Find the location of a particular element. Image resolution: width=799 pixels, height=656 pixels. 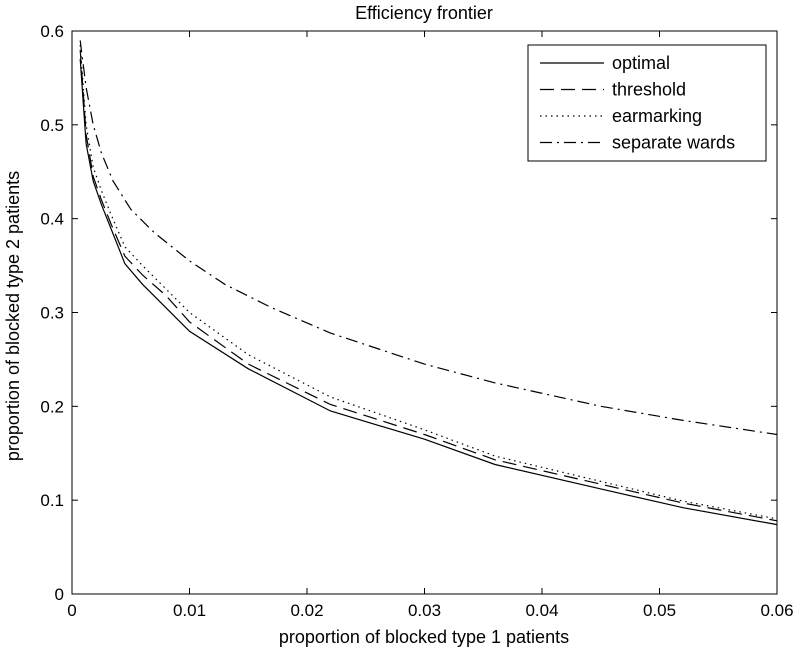

x-tick-label: 0.05 is located at coordinates (659, 610).